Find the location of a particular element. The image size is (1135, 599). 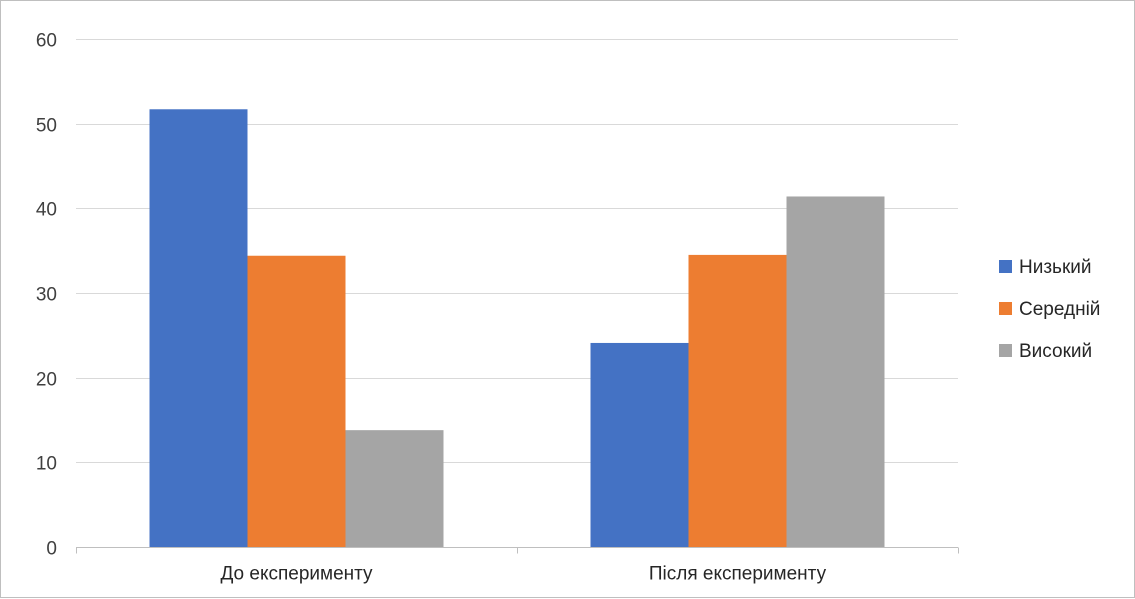

x-category-label: Після експерименту is located at coordinates (738, 574).